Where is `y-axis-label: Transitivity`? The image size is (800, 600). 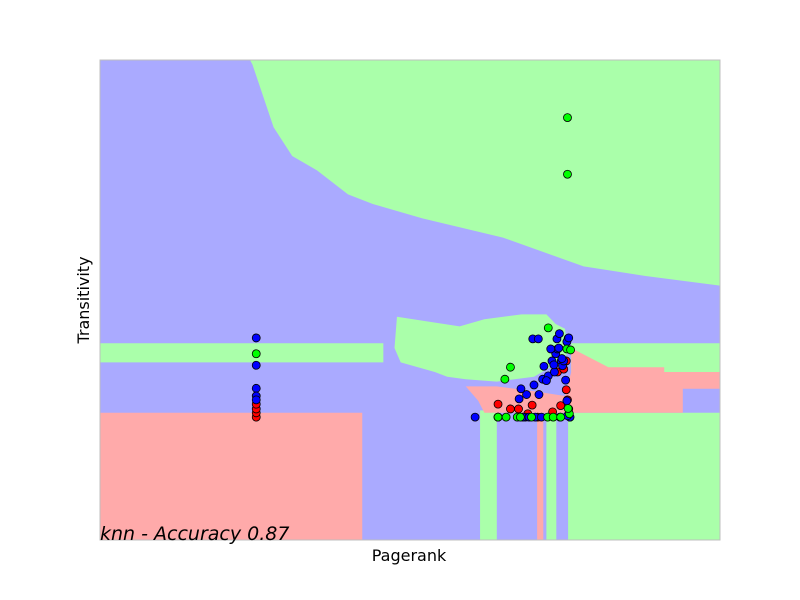
y-axis-label: Transitivity is located at coordinates (83, 300).